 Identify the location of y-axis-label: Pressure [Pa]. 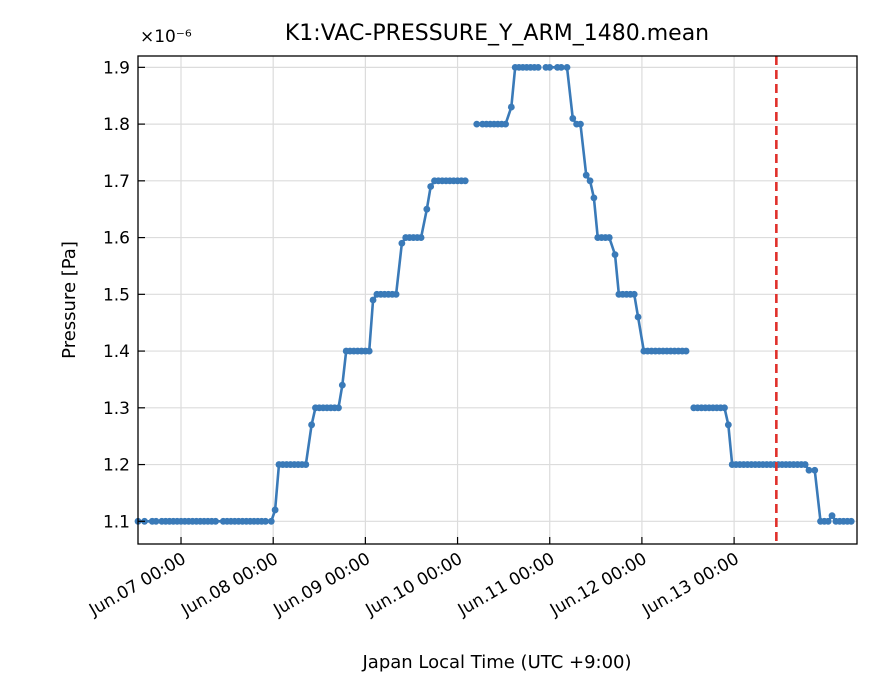
(69, 300).